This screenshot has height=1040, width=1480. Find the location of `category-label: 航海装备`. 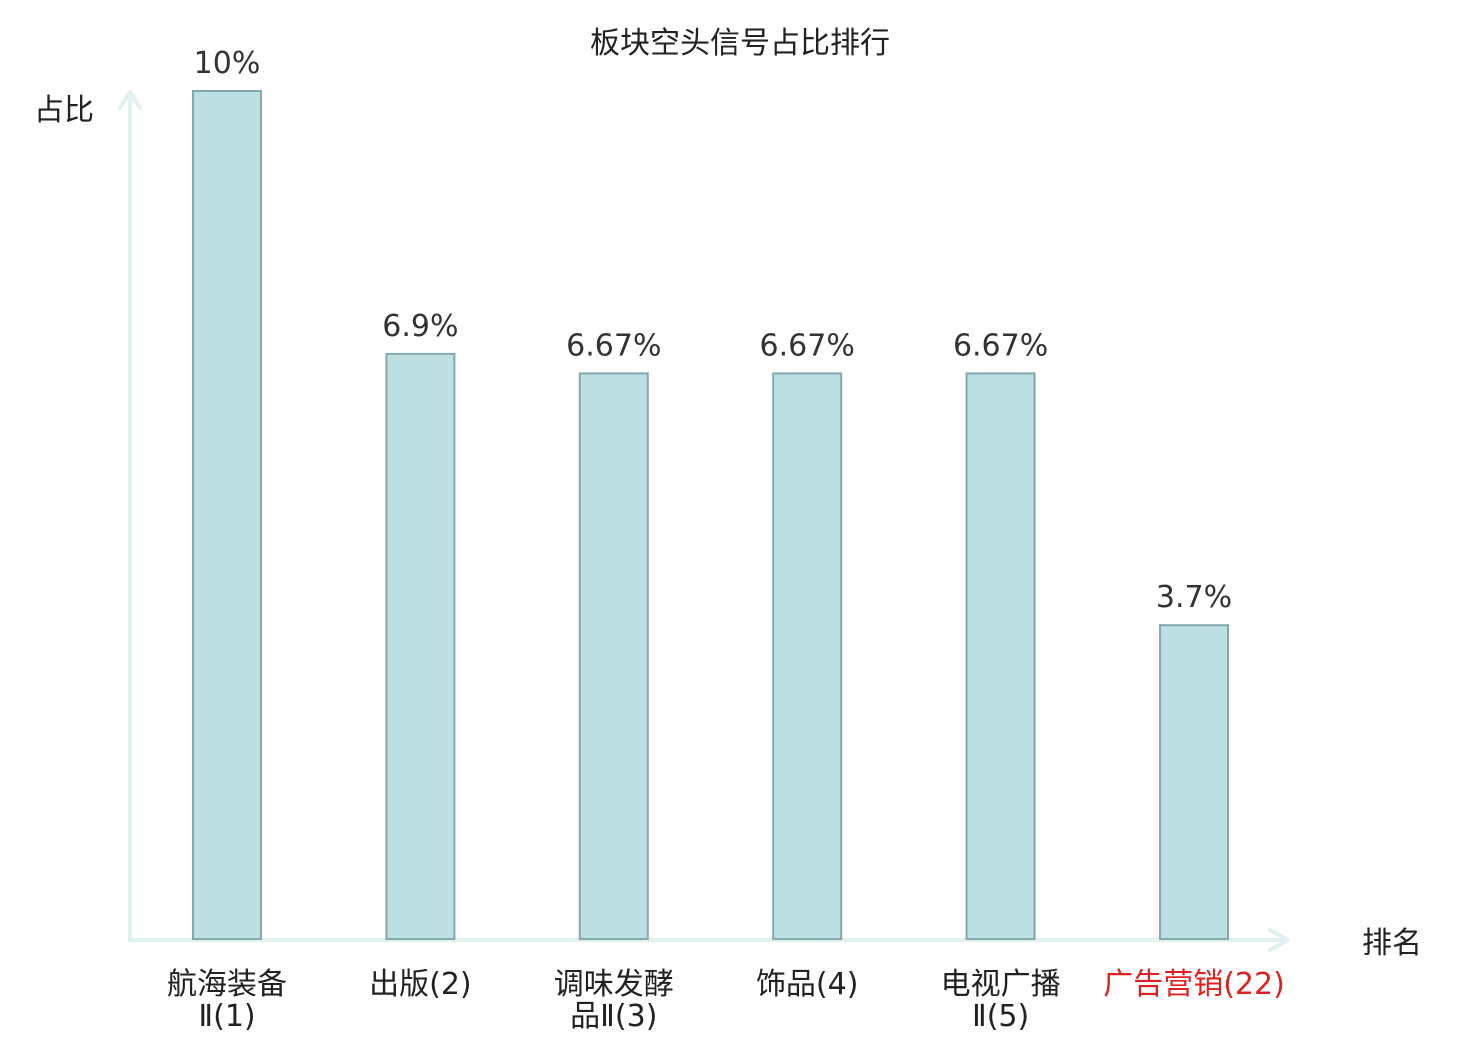

category-label: 航海装备 is located at coordinates (227, 984).